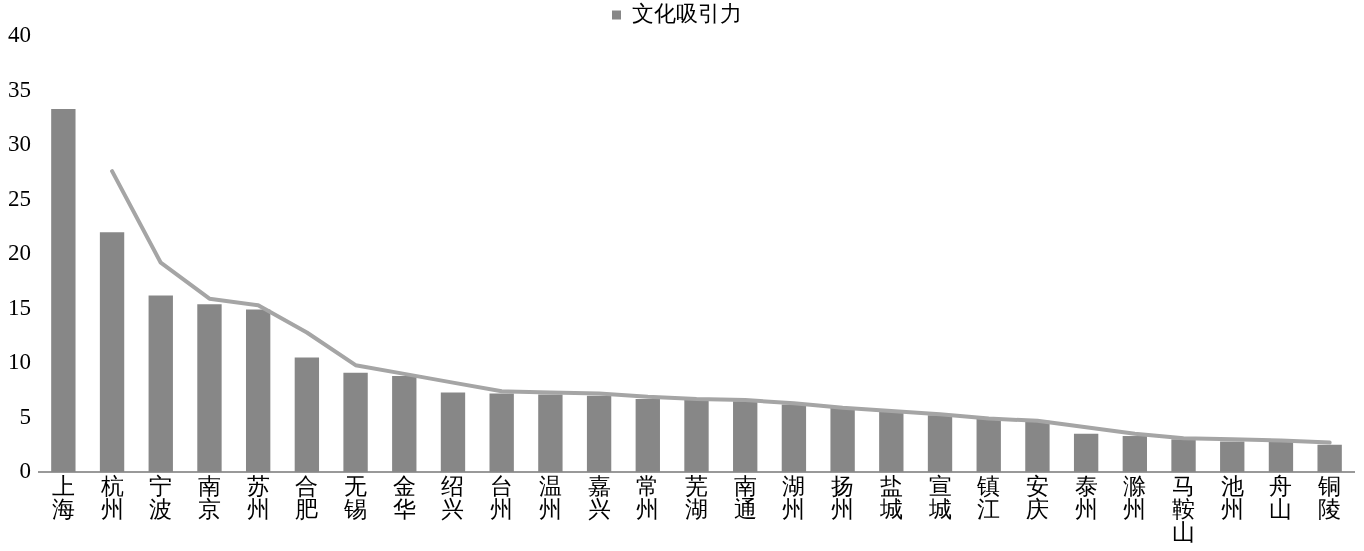  I want to click on y-tick-label: 10, so click(19, 362).